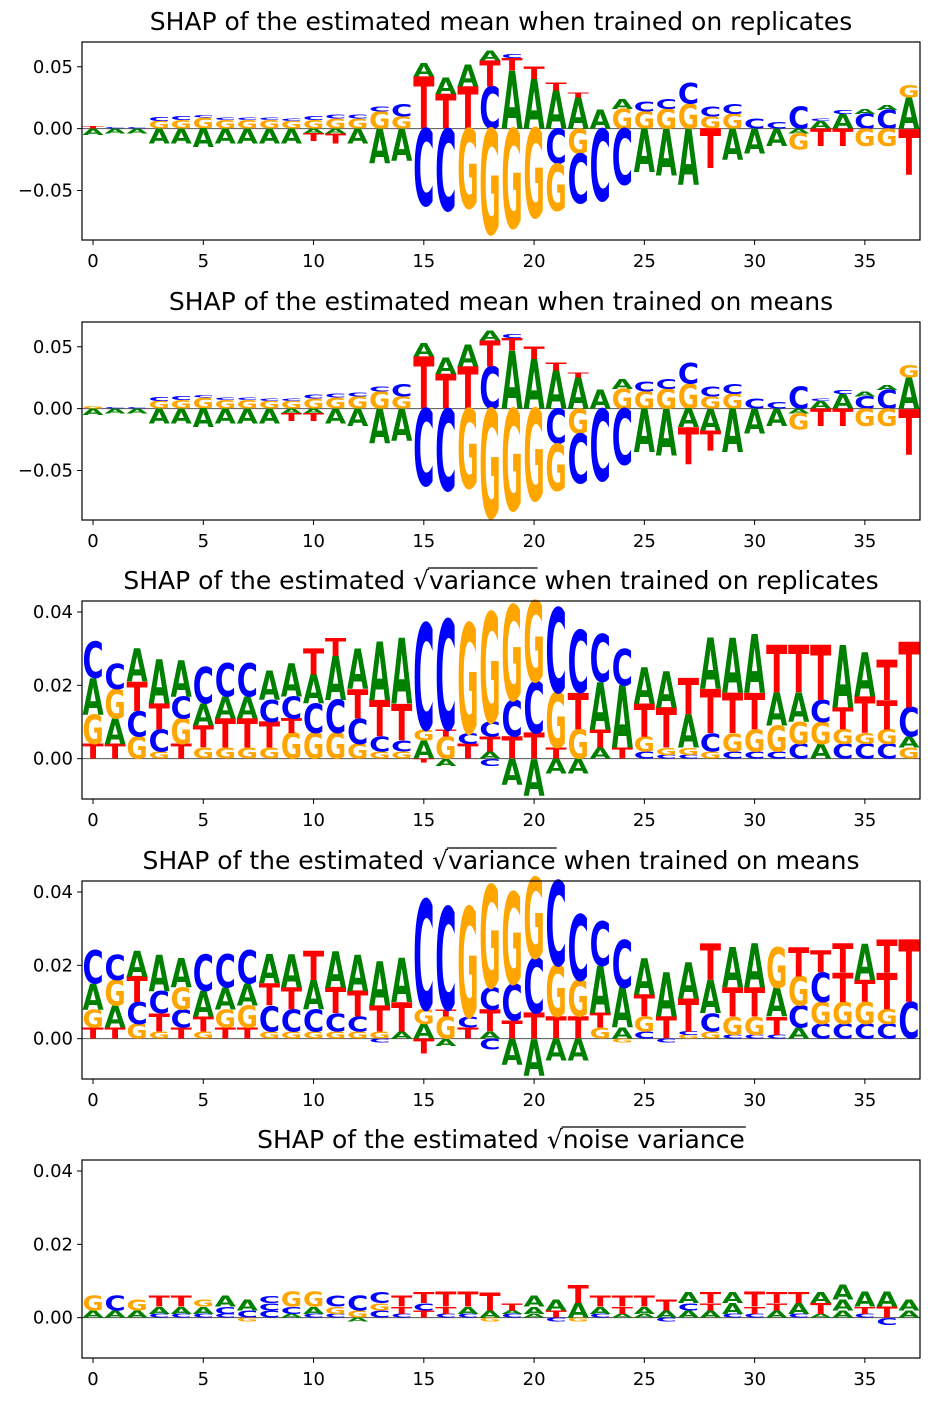 The width and height of the screenshot is (934, 1401). What do you see at coordinates (622, 668) in the screenshot?
I see `logo-letter-C-pos-24: C` at bounding box center [622, 668].